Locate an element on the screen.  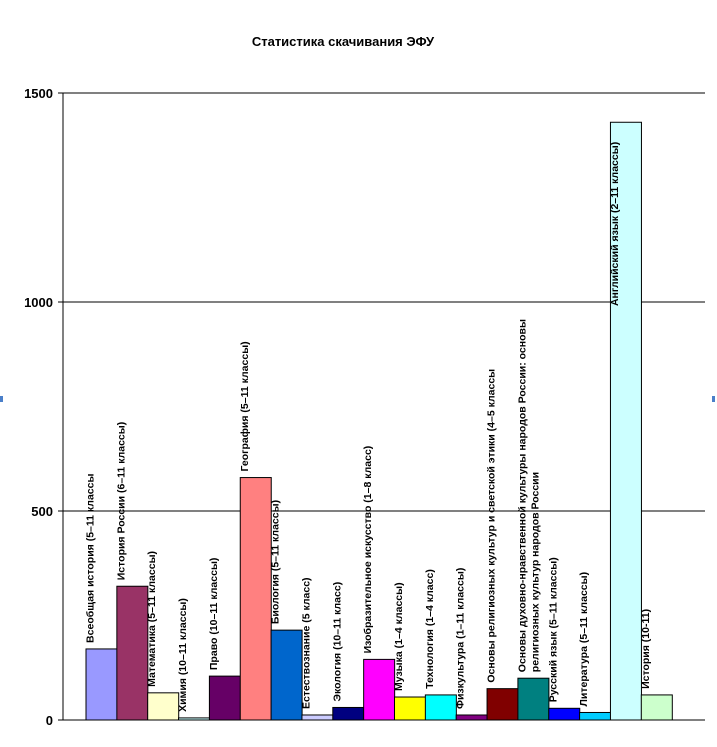
bar-label-16: Русский язык (5–11 классы) is located at coordinates (553, 629).